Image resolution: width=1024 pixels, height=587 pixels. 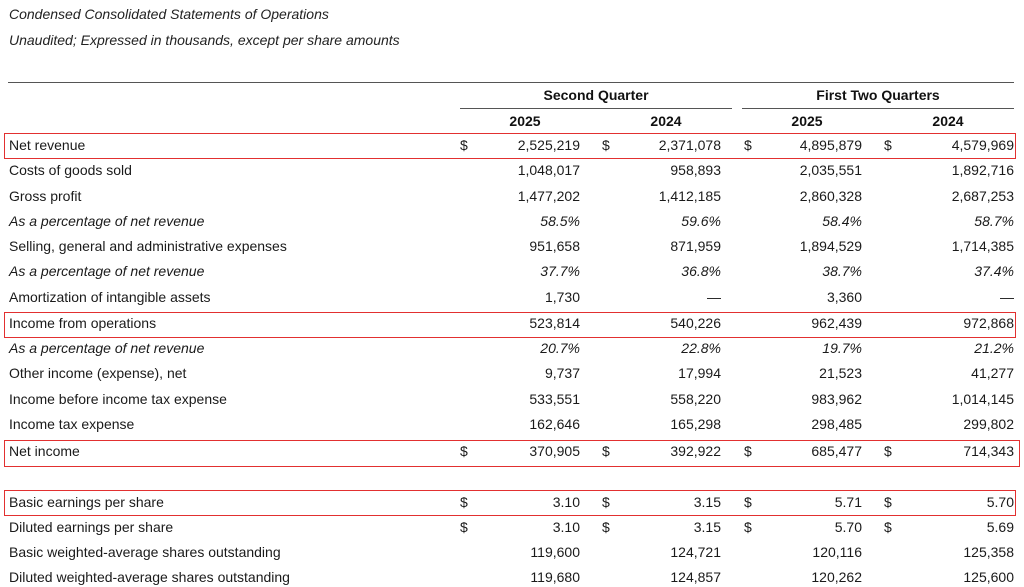 What do you see at coordinates (554, 323) in the screenshot?
I see `cell-value: 523,814` at bounding box center [554, 323].